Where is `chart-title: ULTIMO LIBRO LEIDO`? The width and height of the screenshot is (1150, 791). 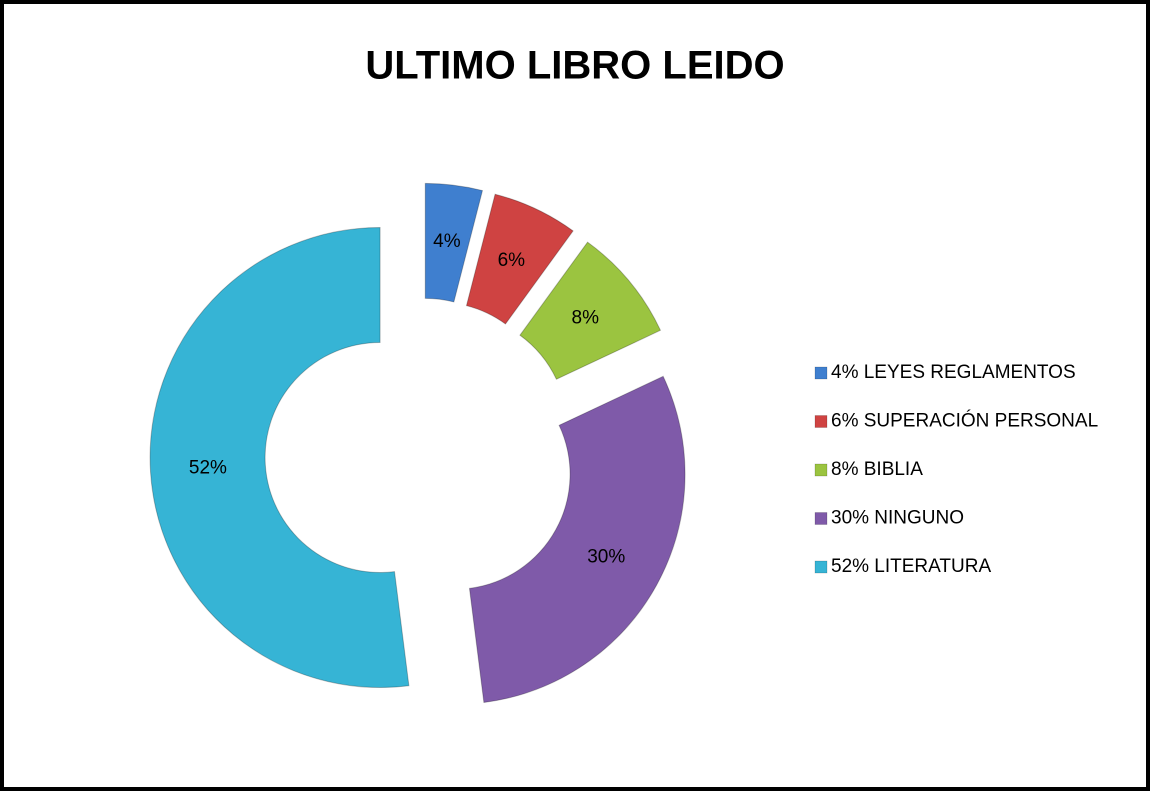 chart-title: ULTIMO LIBRO LEIDO is located at coordinates (574, 66).